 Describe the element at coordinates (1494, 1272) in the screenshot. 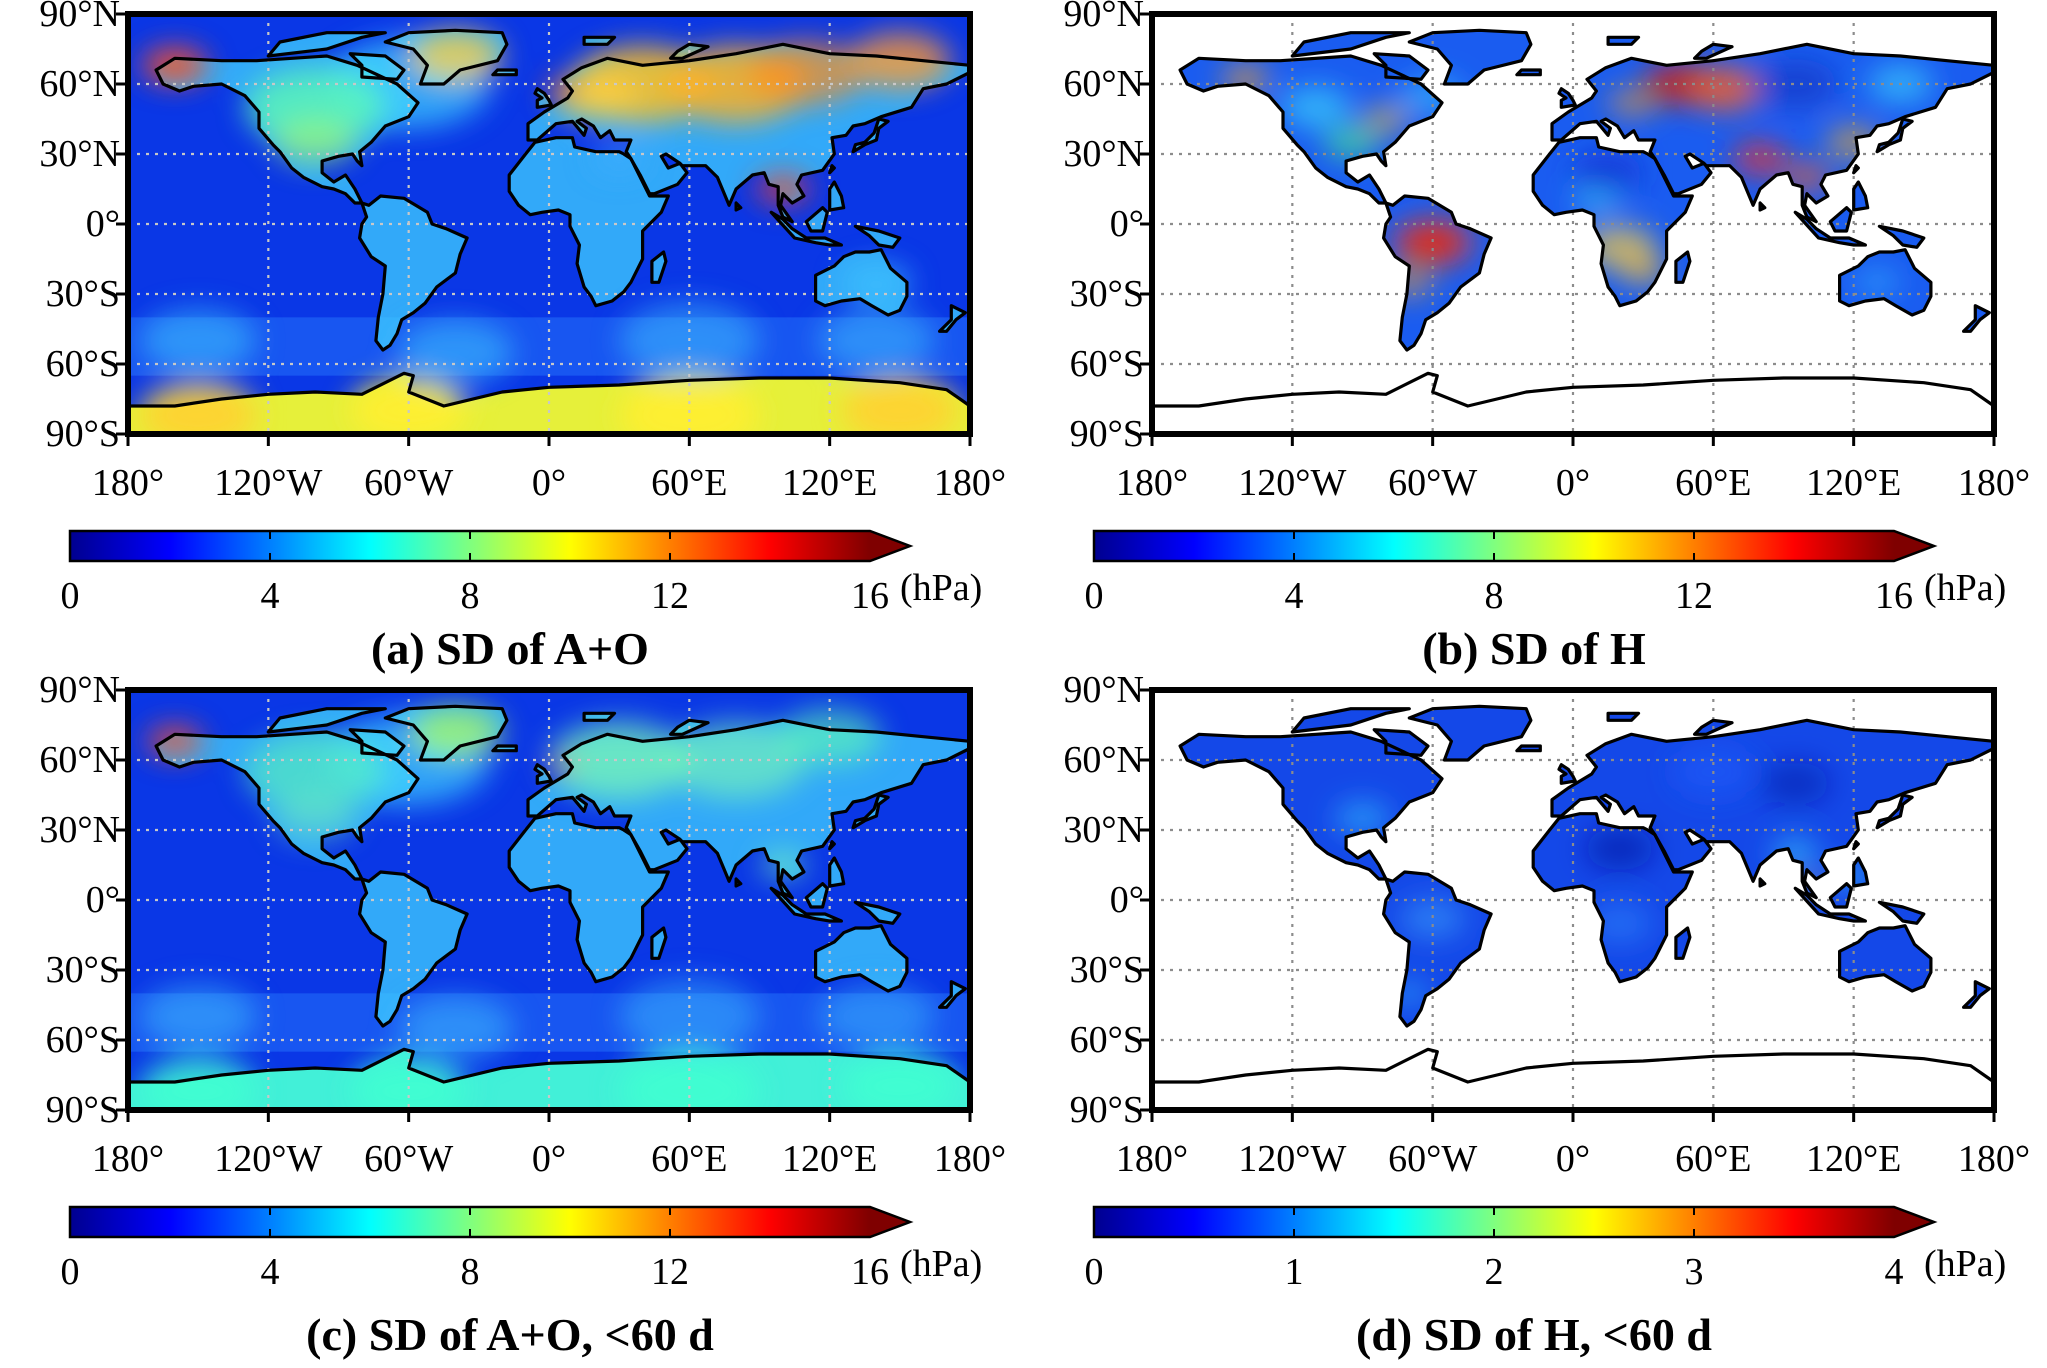

I see `colorbar-tick-label: 2` at that location.